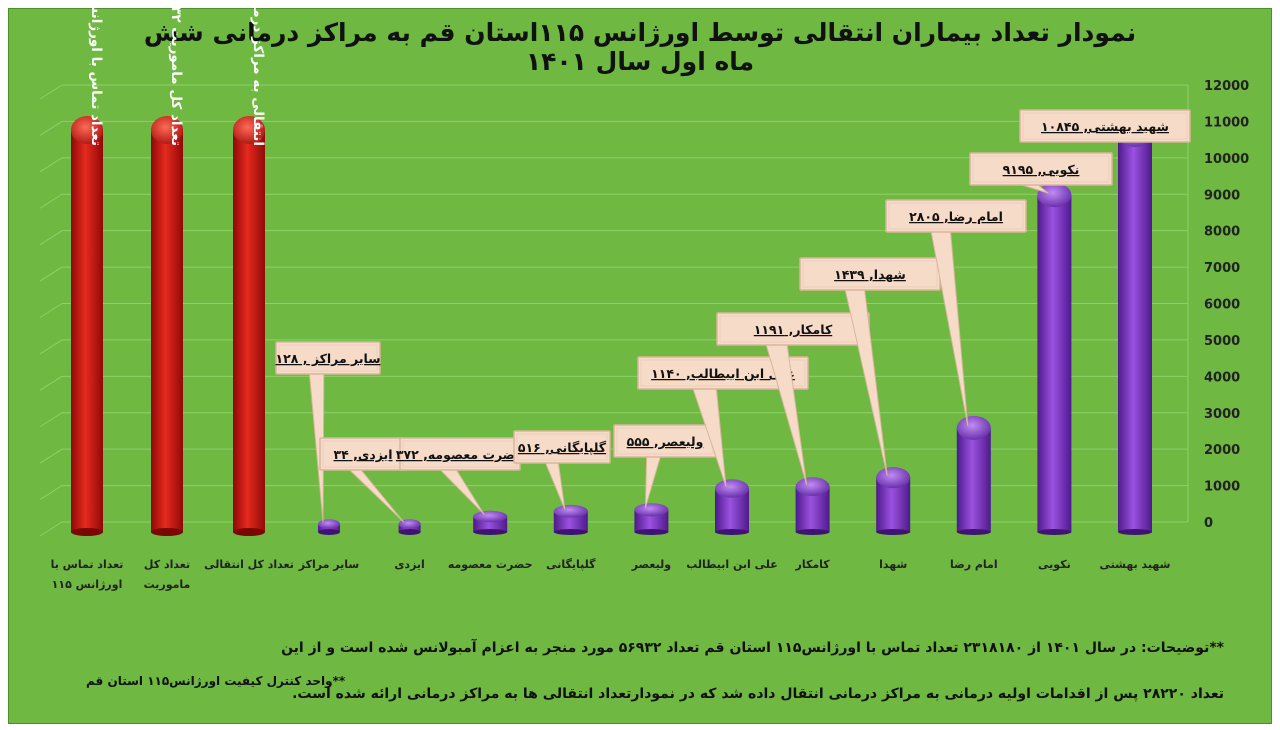 This screenshot has width=1280, height=730. I want to click on y-tick-label: 4000, so click(1222, 377).